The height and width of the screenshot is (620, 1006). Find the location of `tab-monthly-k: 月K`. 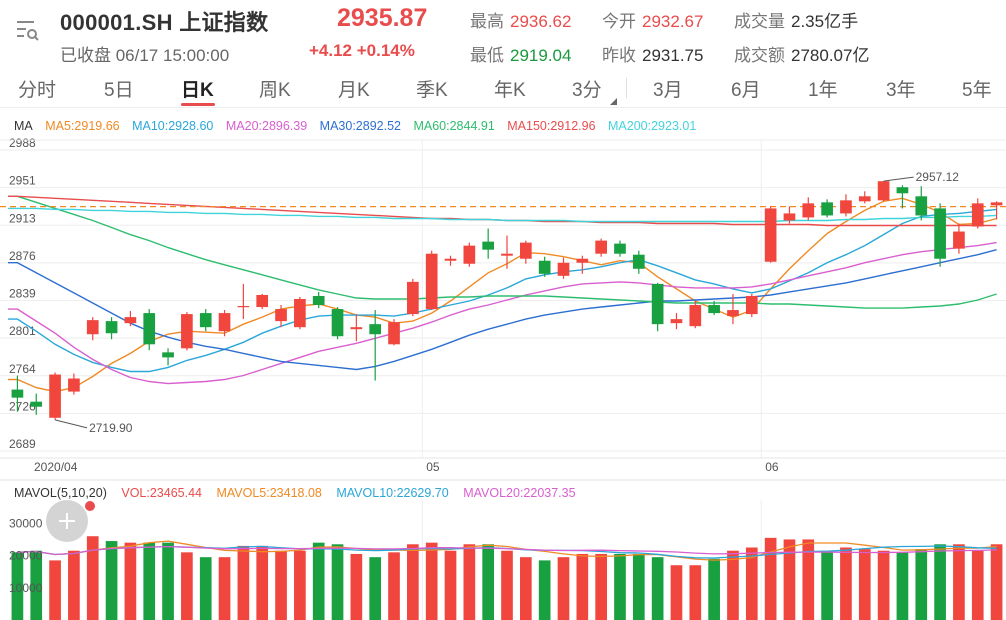

tab-monthly-k: 月K is located at coordinates (354, 90).